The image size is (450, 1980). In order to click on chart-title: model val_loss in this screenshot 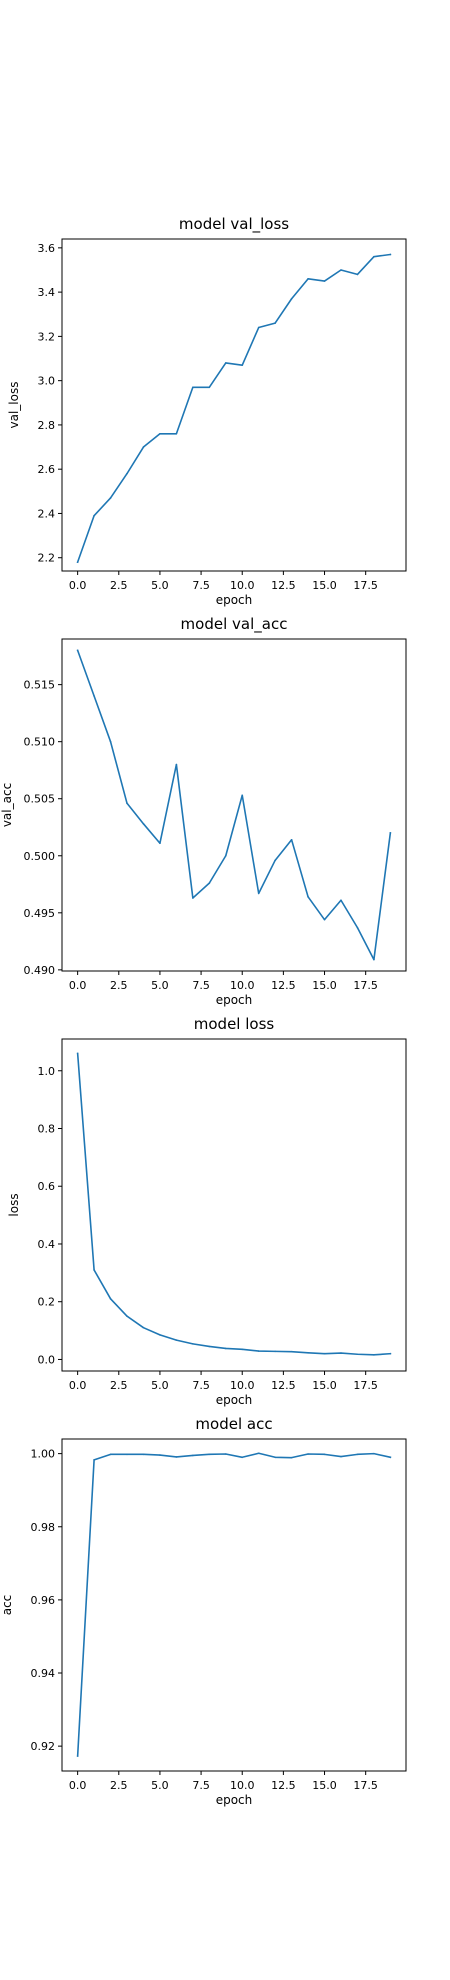, I will do `click(234, 224)`.